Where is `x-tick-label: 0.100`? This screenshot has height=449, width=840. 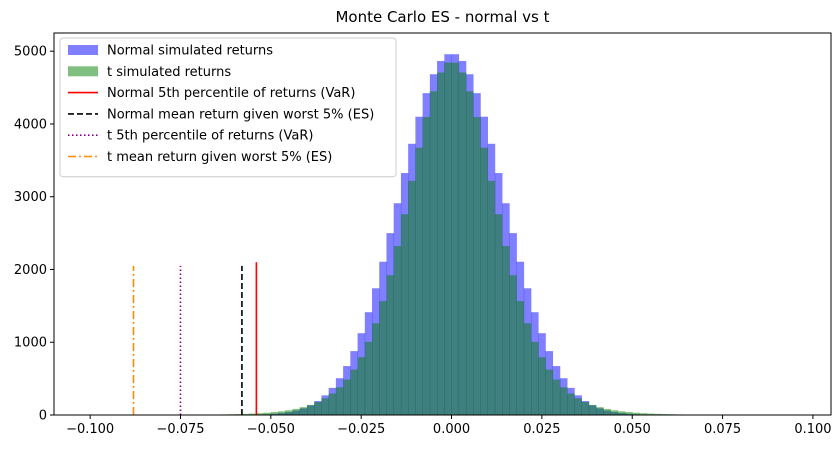
x-tick-label: 0.100 is located at coordinates (812, 429).